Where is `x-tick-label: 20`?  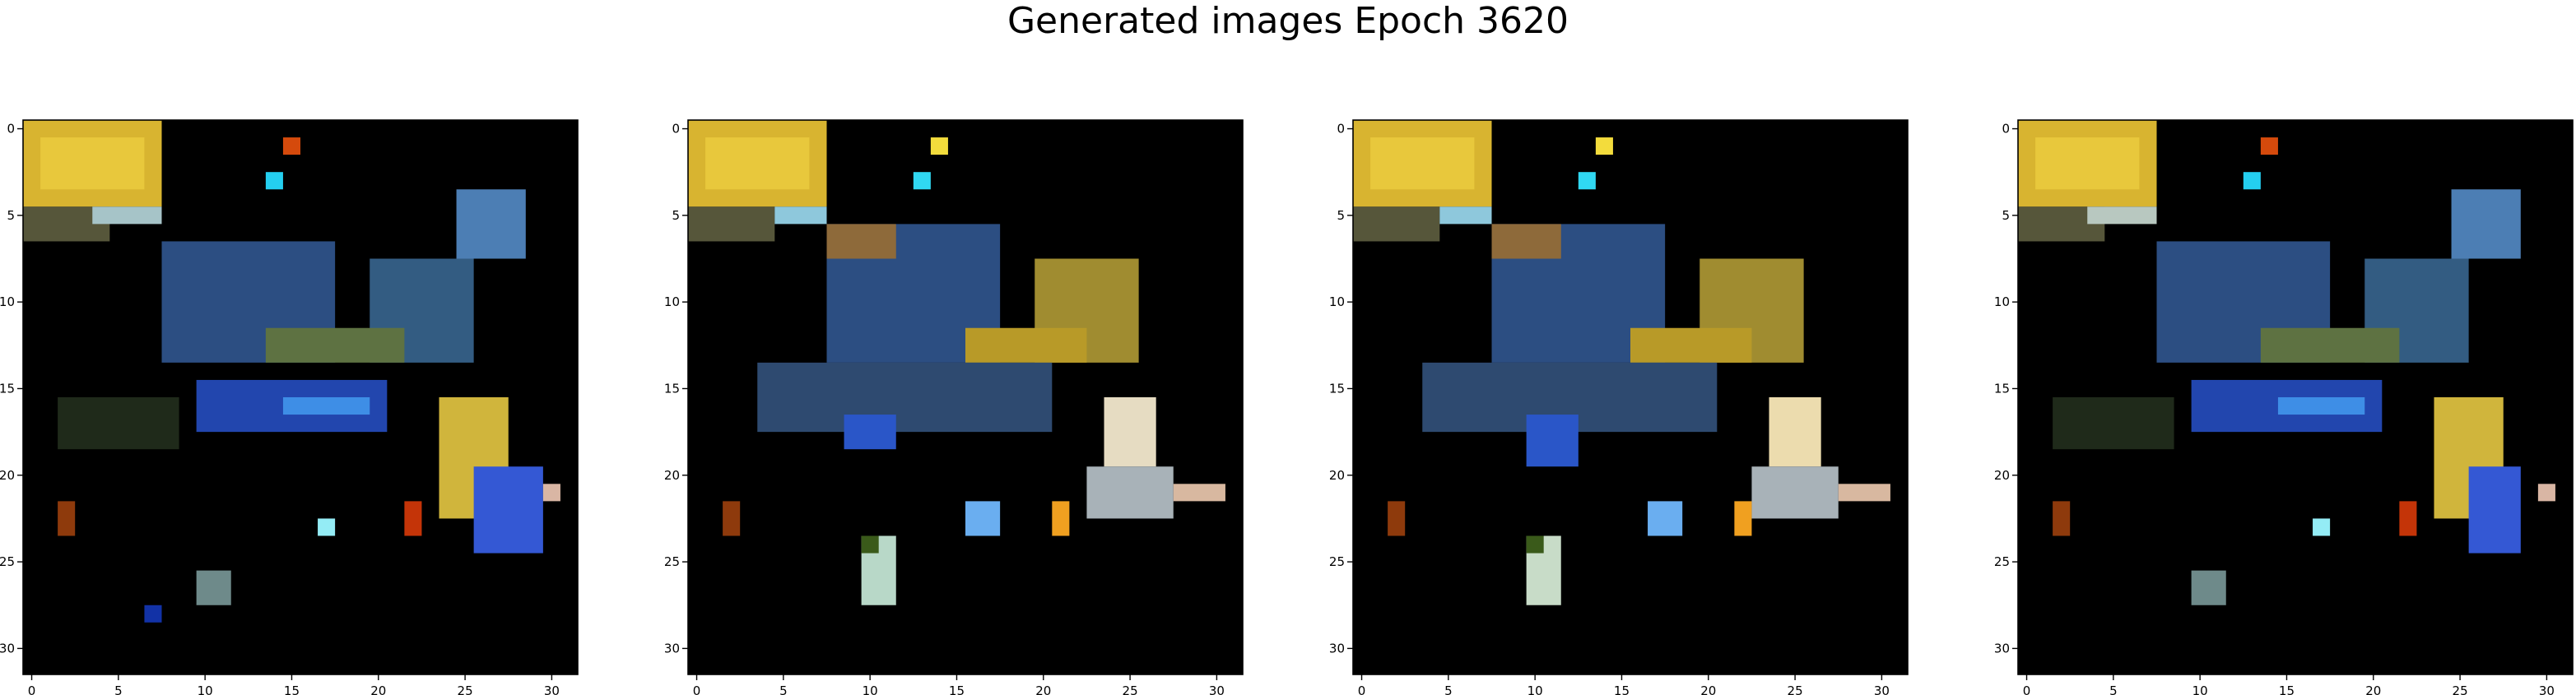 x-tick-label: 20 is located at coordinates (2373, 689).